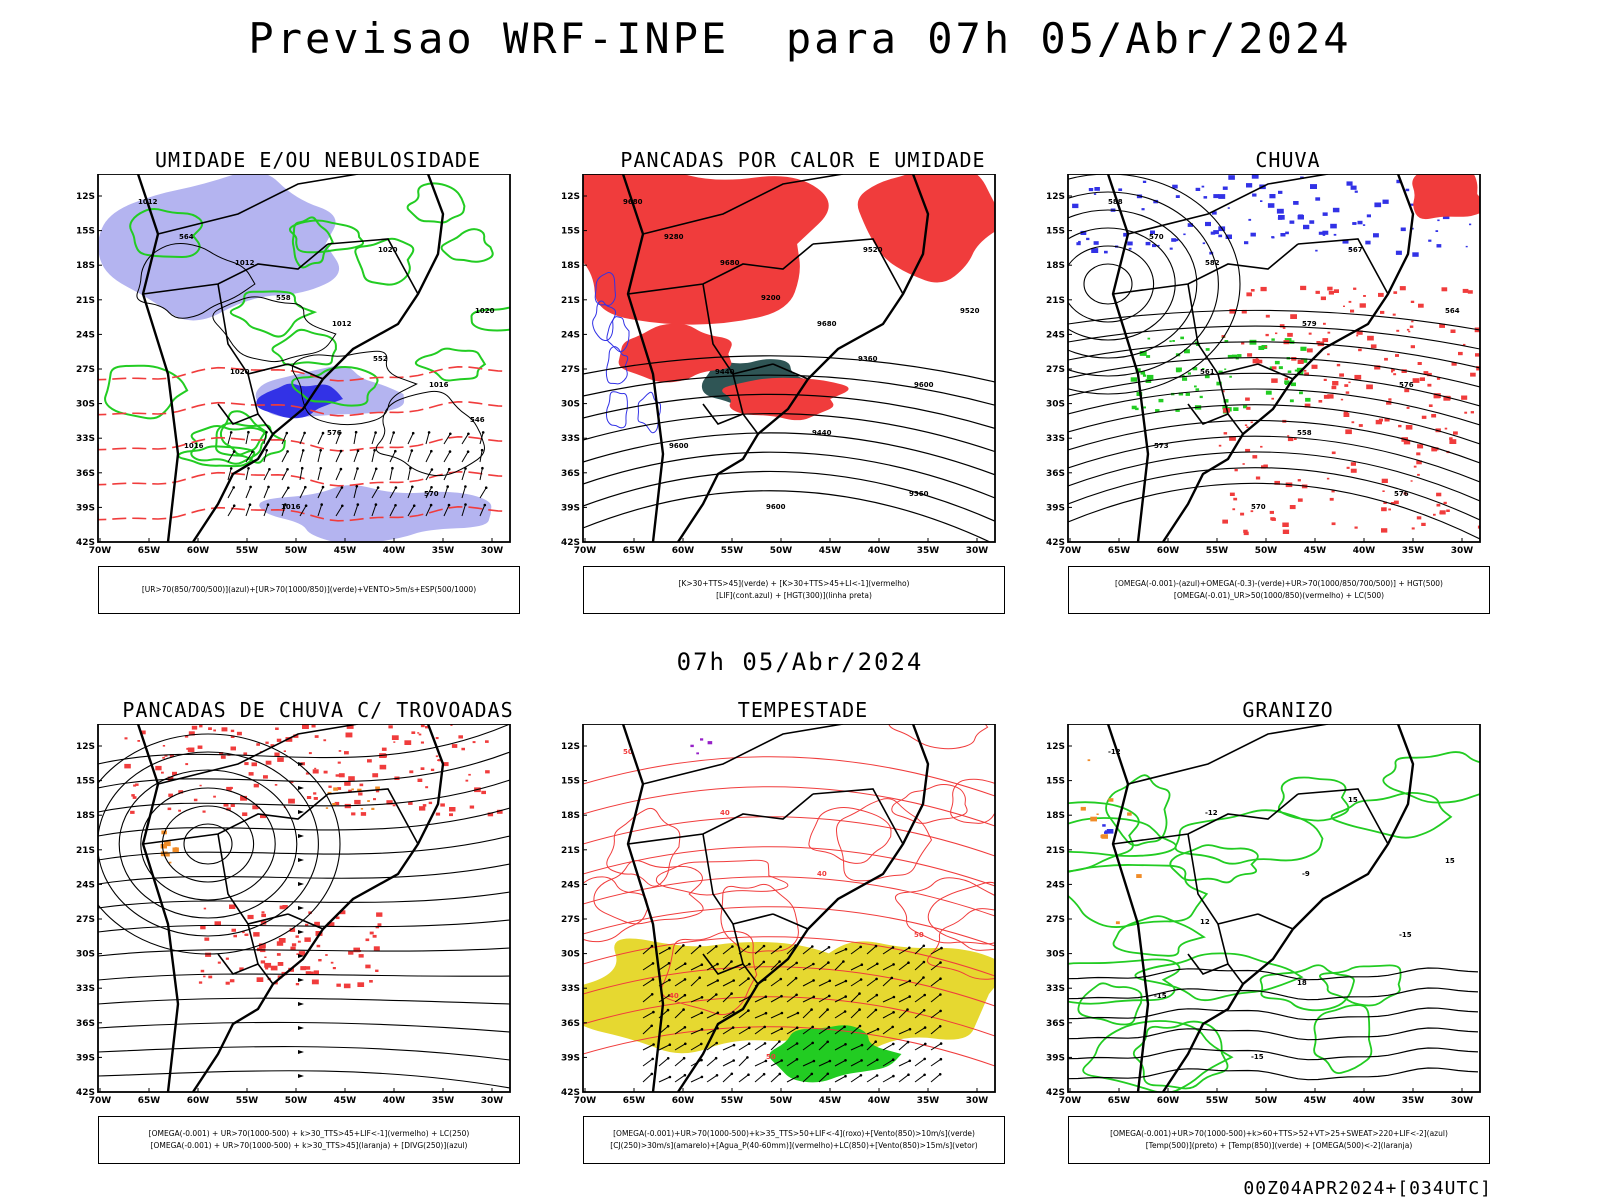 The height and width of the screenshot is (1200, 1600). Describe the element at coordinates (1117, 923) in the screenshot. I see `omega-500-area` at that location.